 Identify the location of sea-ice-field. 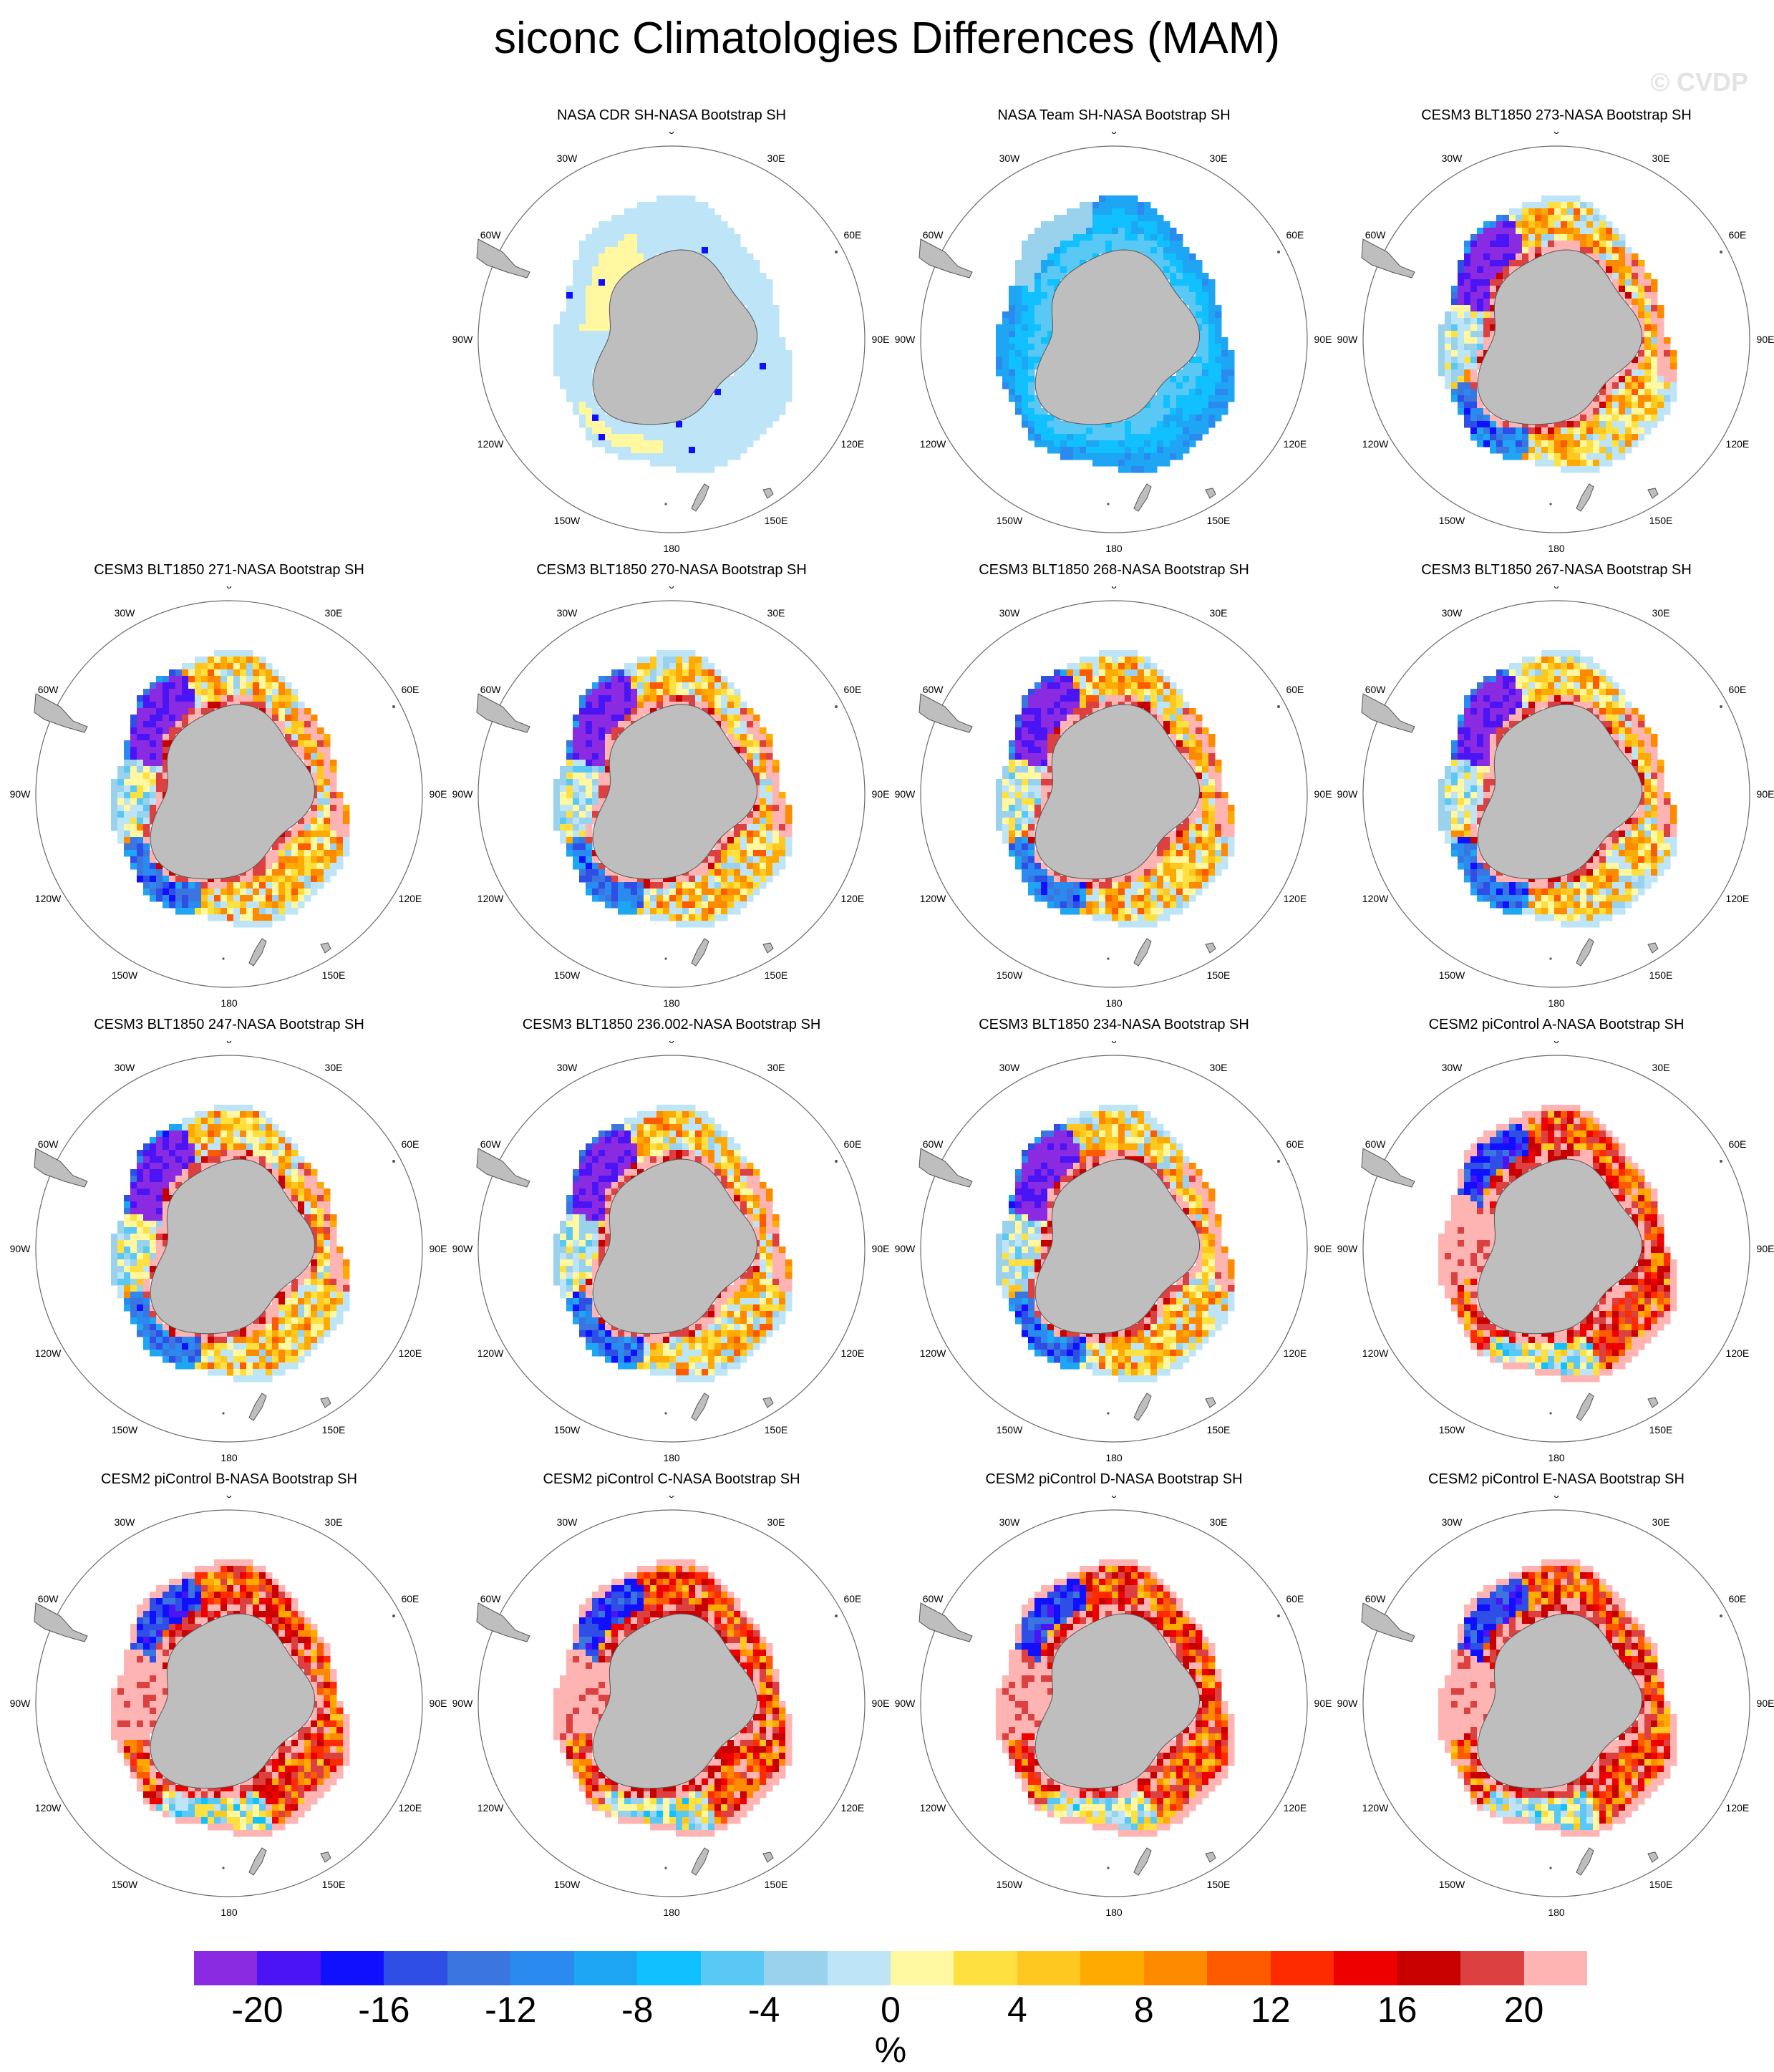
(1116, 334).